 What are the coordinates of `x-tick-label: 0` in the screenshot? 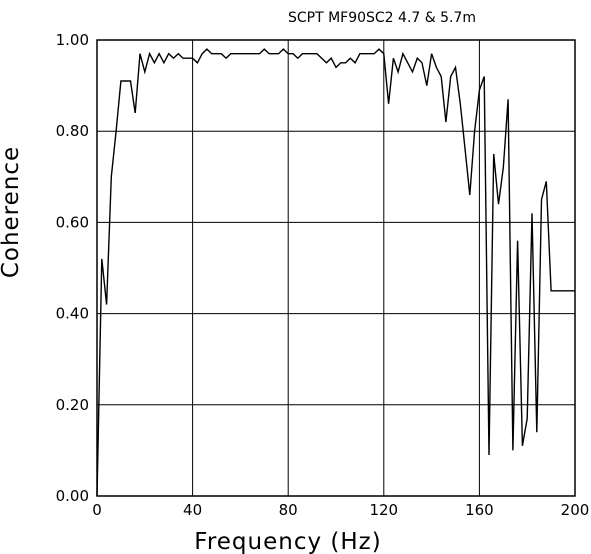 It's located at (97, 510).